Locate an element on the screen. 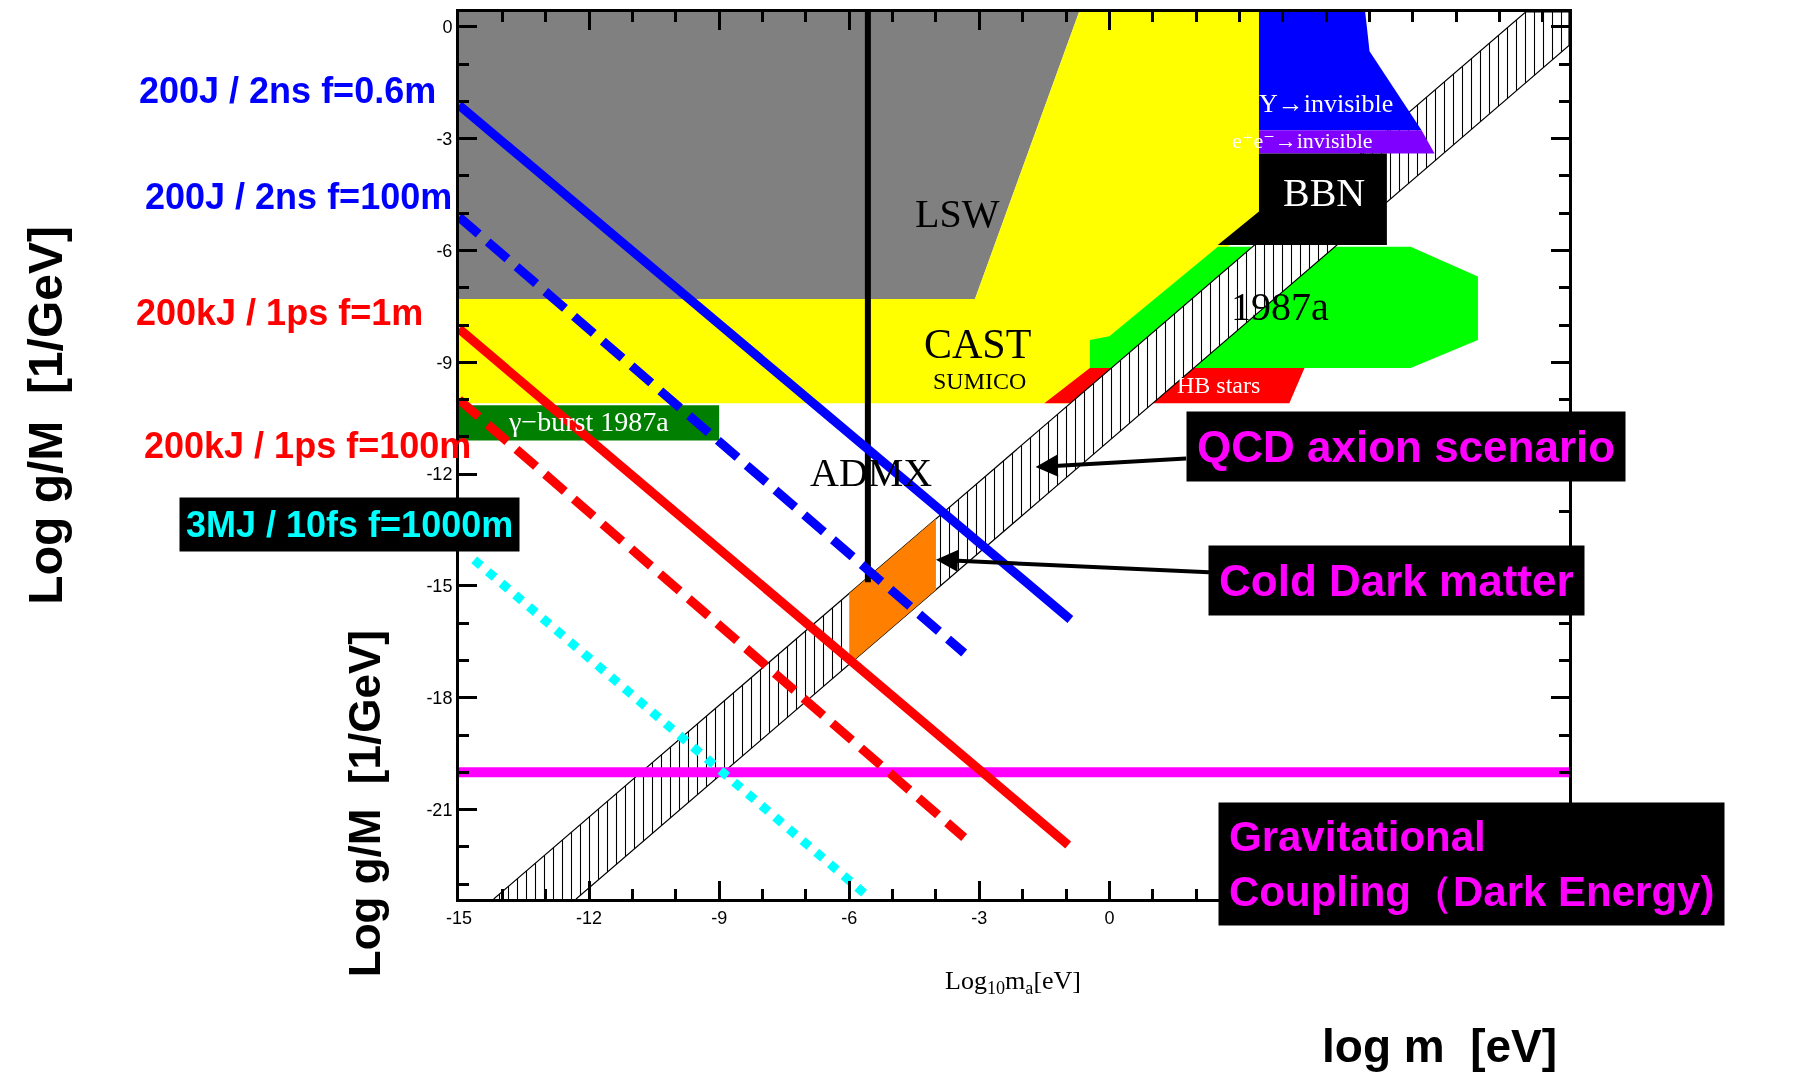 This screenshot has height=1083, width=1812. series-label: 3MJ / 10fs f=1000m is located at coordinates (350, 524).